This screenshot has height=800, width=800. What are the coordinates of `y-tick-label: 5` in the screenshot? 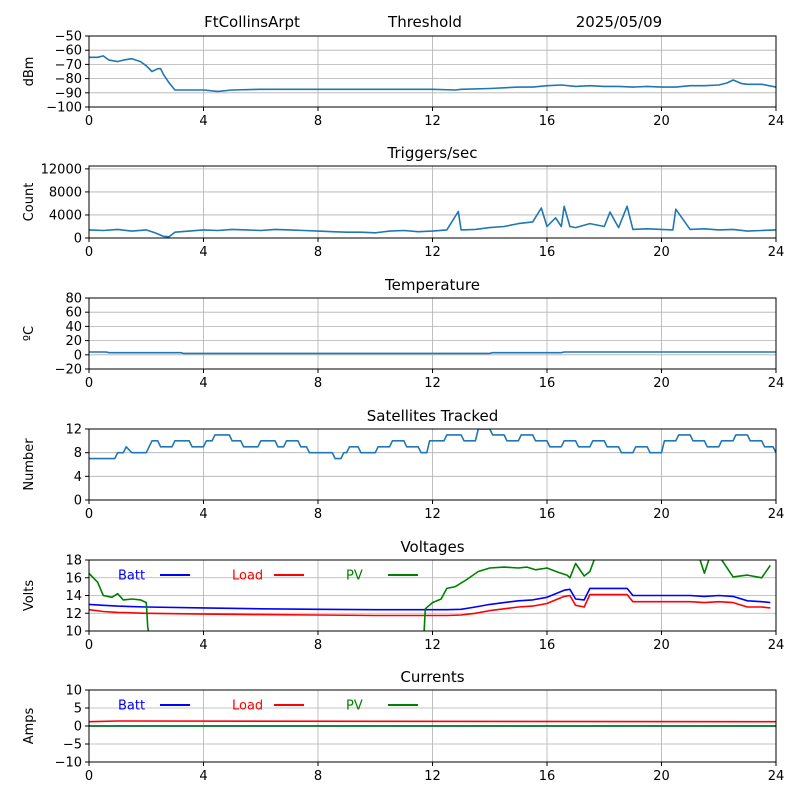 It's located at (78, 709).